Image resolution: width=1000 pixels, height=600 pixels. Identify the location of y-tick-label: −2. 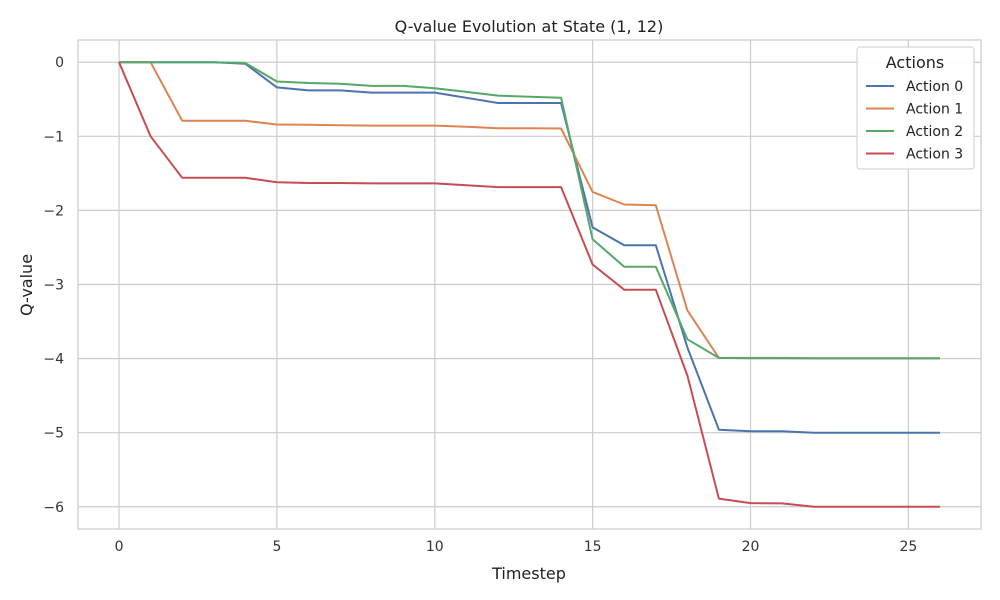
(53, 211).